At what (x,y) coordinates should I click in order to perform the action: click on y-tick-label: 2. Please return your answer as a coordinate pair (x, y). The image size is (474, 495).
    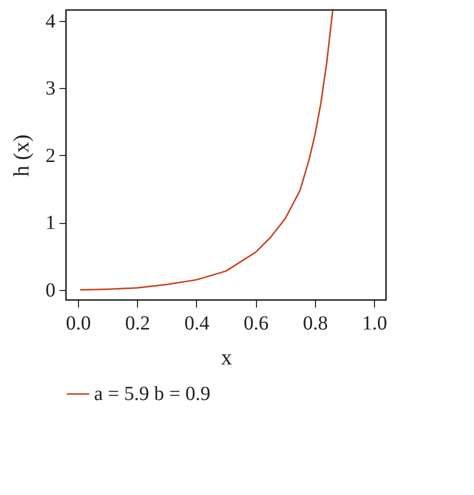
    Looking at the image, I should click on (51, 155).